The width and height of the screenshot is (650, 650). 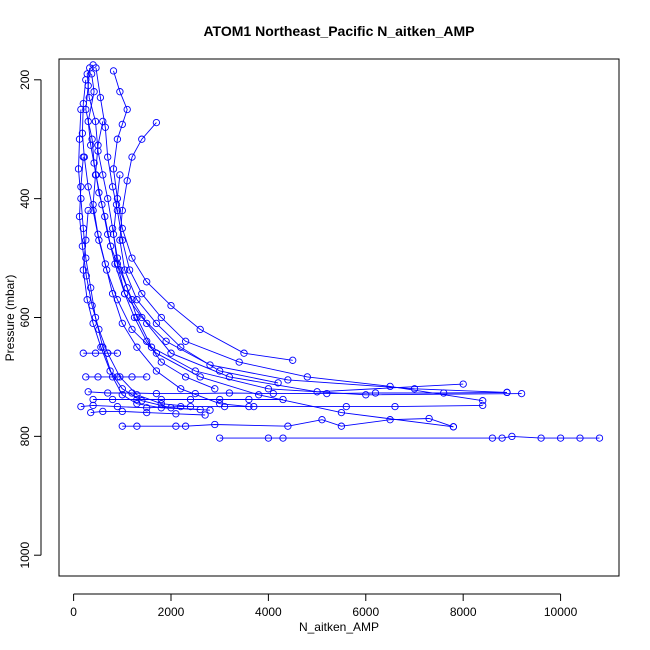 What do you see at coordinates (25, 317) in the screenshot?
I see `y-tick-label: 600` at bounding box center [25, 317].